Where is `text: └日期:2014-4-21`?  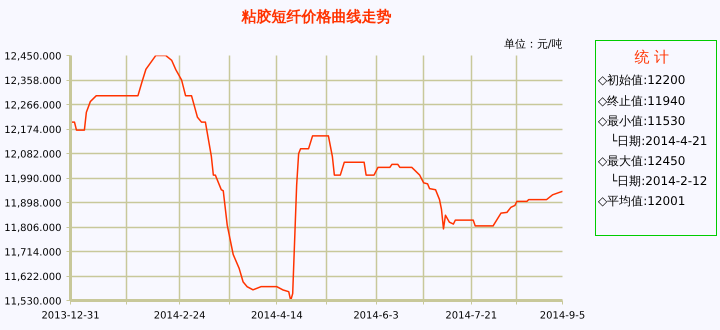
text: └日期:2014-4-21 is located at coordinates (658, 141).